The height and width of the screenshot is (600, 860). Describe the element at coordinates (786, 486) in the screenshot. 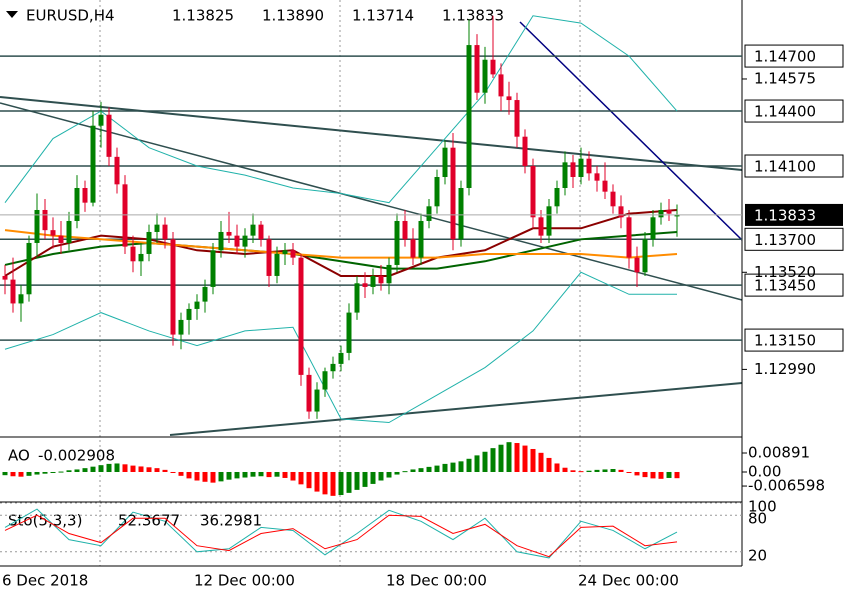

I see `y-tick-label: -0.006598` at that location.